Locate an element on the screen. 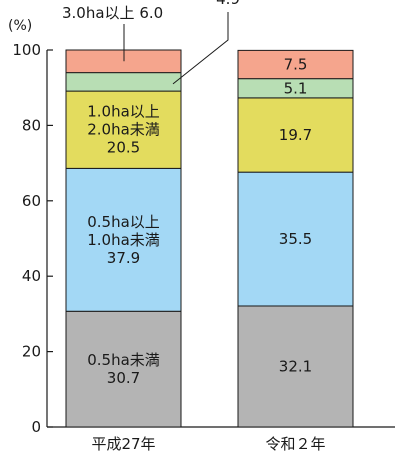 This screenshot has height=455, width=400. y-tick-label: 60 is located at coordinates (31, 201).